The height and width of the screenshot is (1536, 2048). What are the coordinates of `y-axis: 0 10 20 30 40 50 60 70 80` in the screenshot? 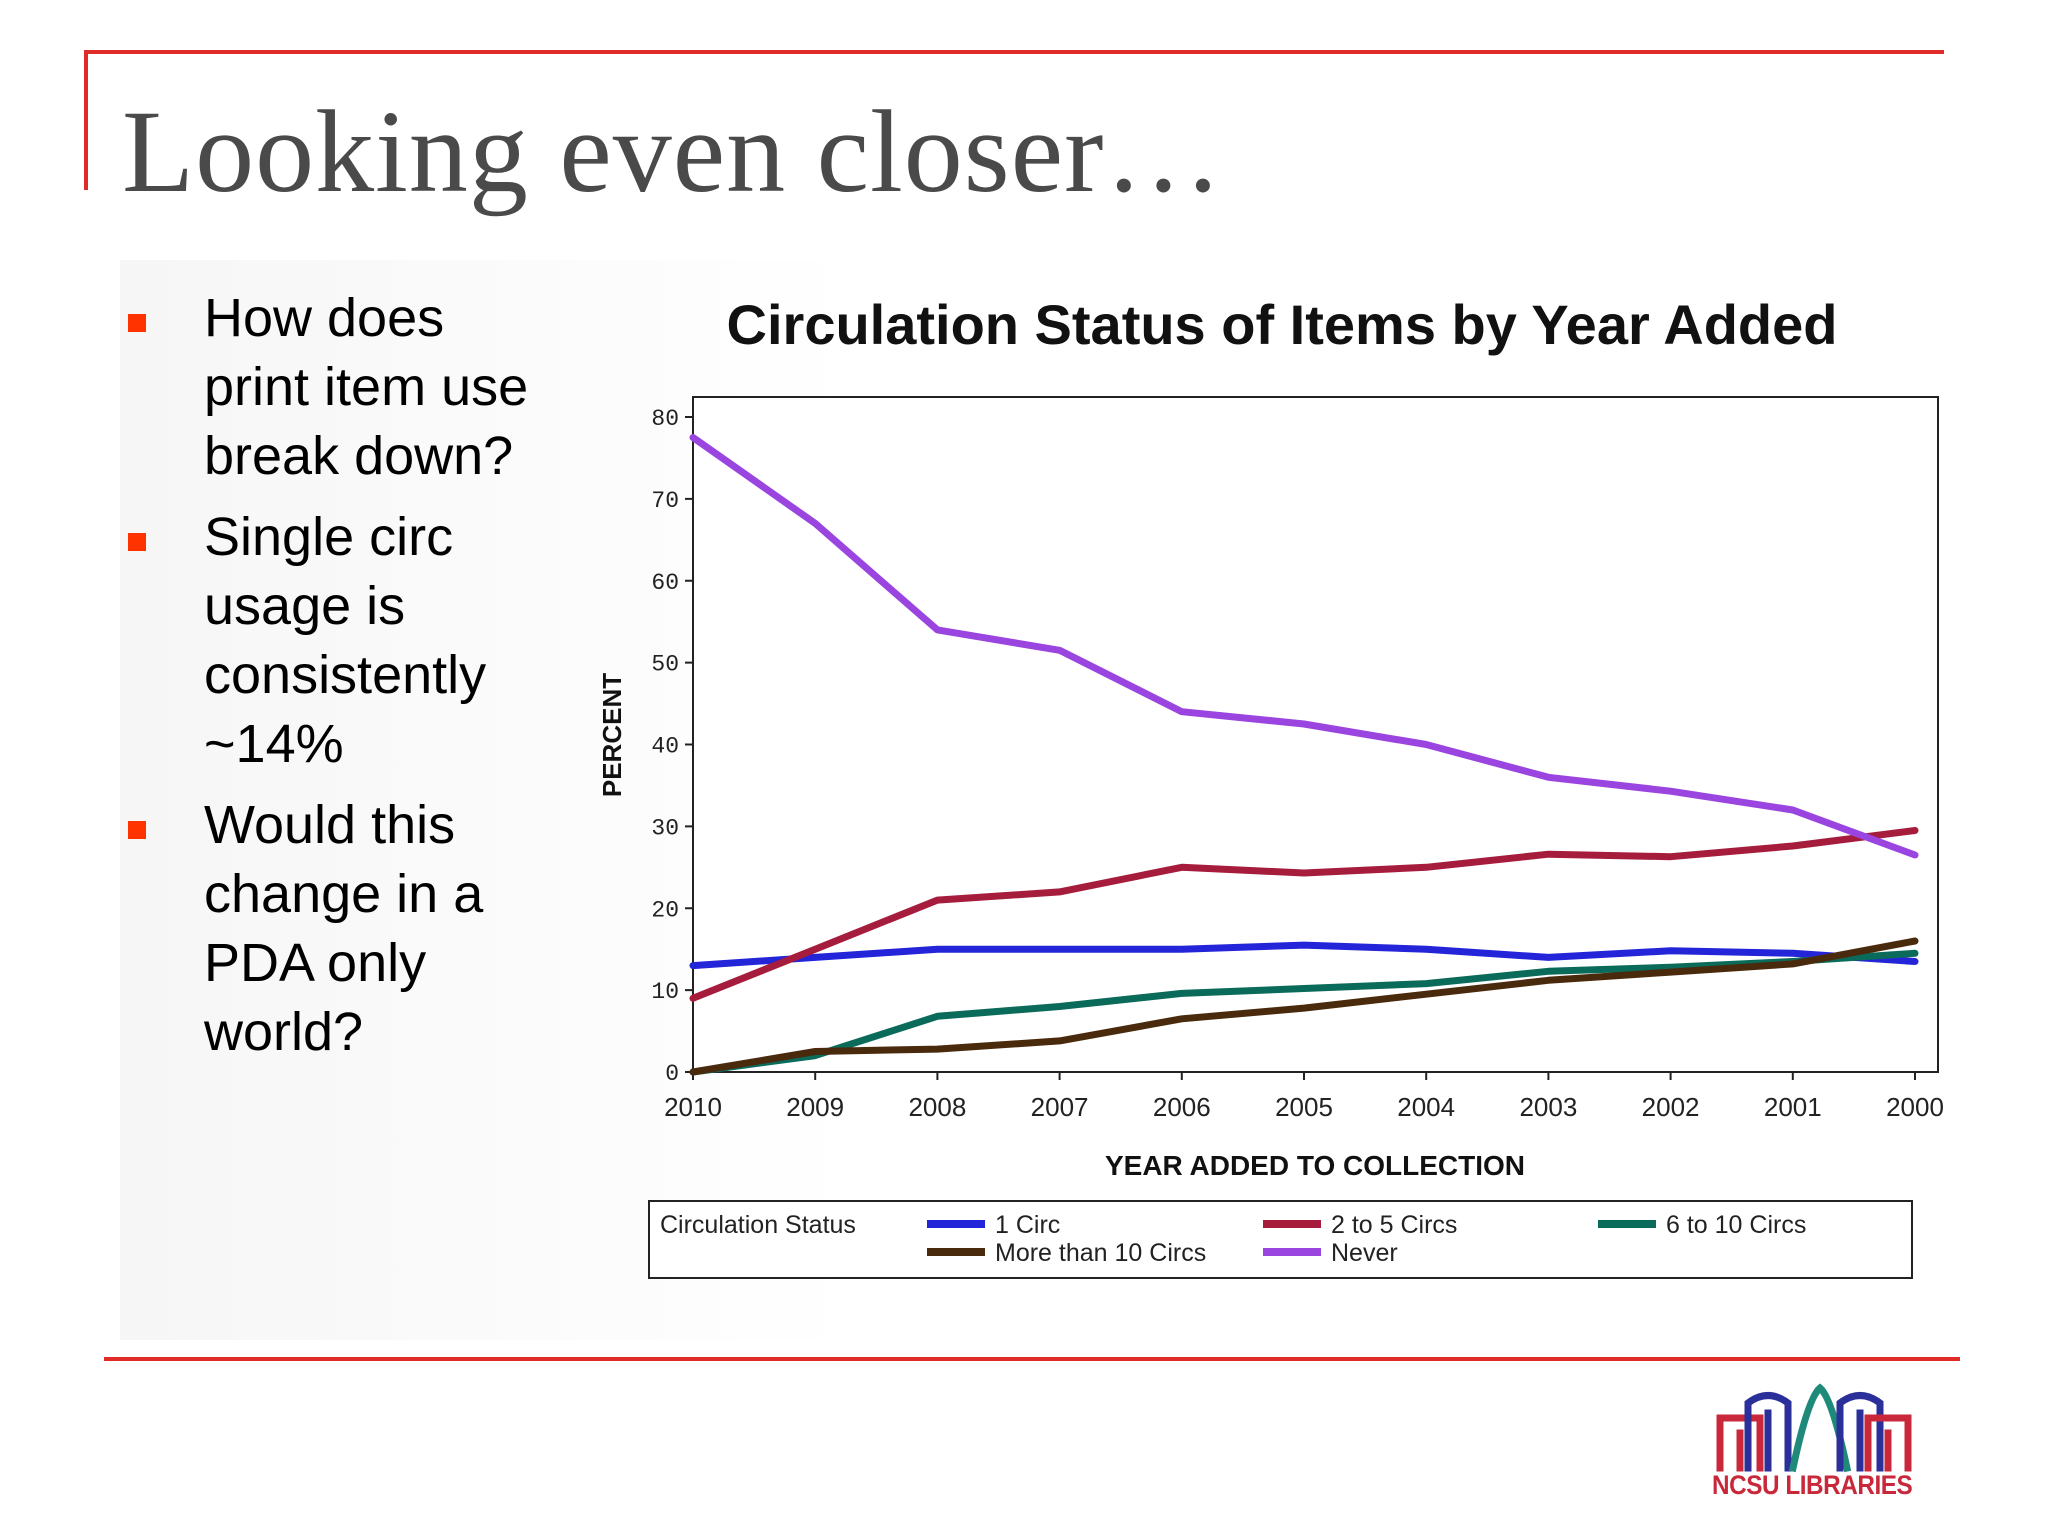 It's located at (672, 746).